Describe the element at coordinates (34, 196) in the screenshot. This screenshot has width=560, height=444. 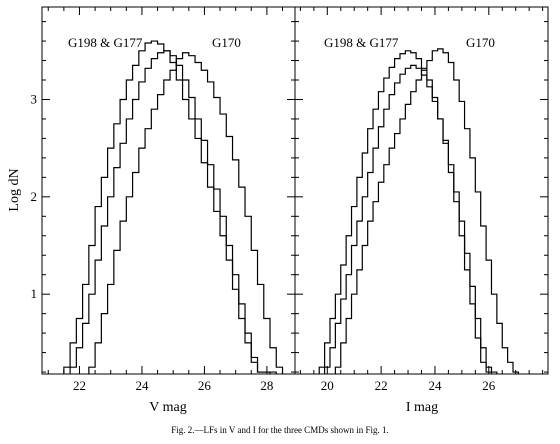
I see `y-tick-label: 2` at that location.